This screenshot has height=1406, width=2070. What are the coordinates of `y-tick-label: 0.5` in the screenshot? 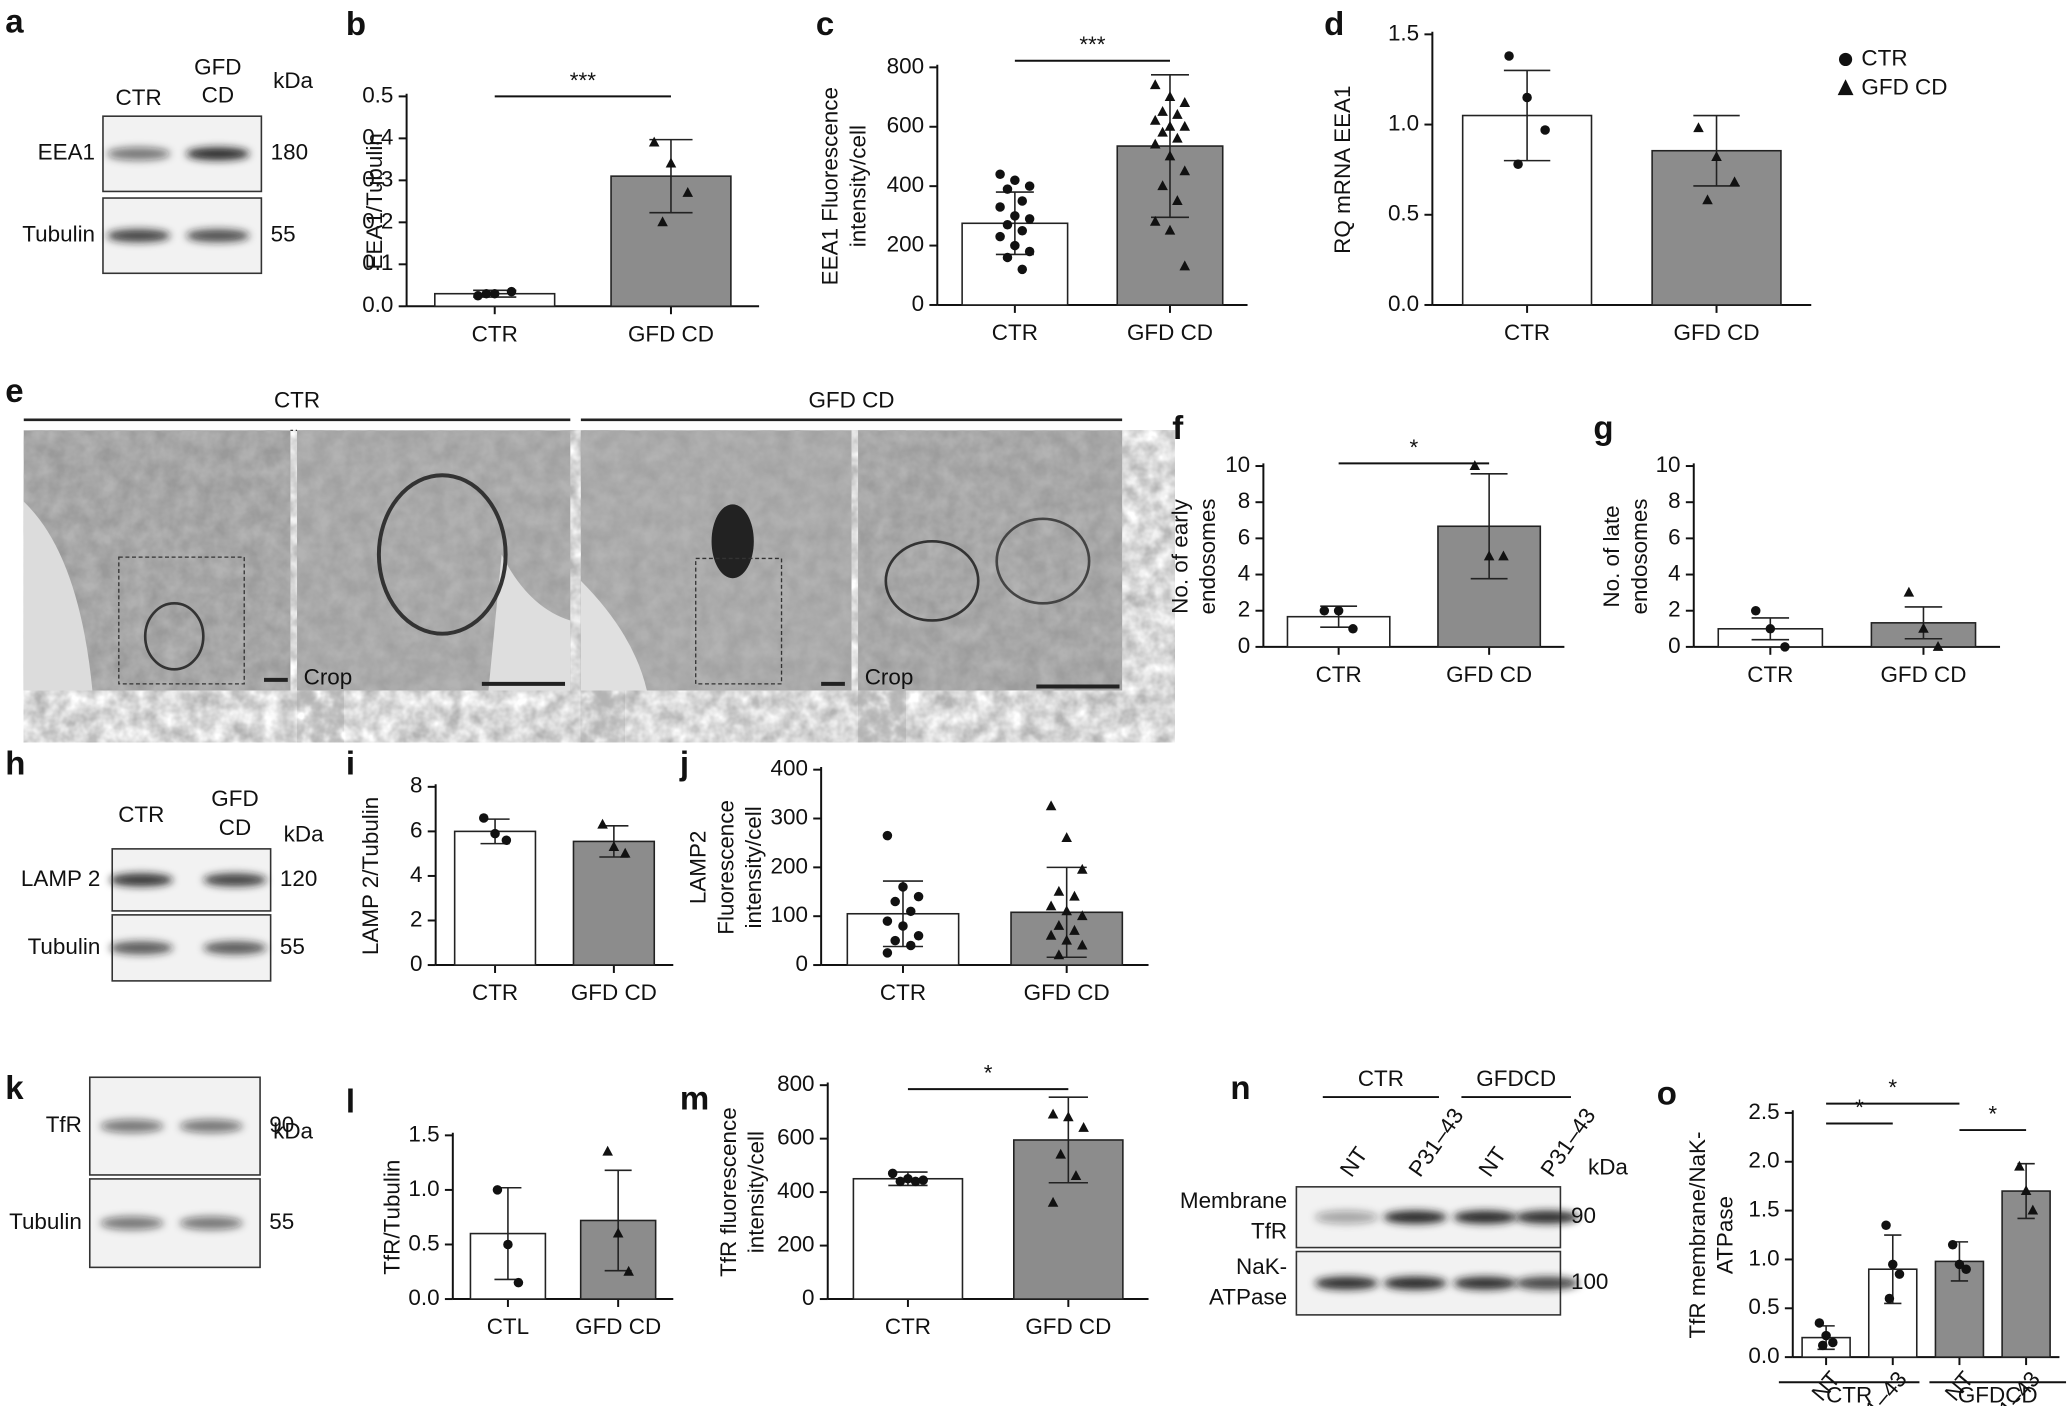 It's located at (423, 1242).